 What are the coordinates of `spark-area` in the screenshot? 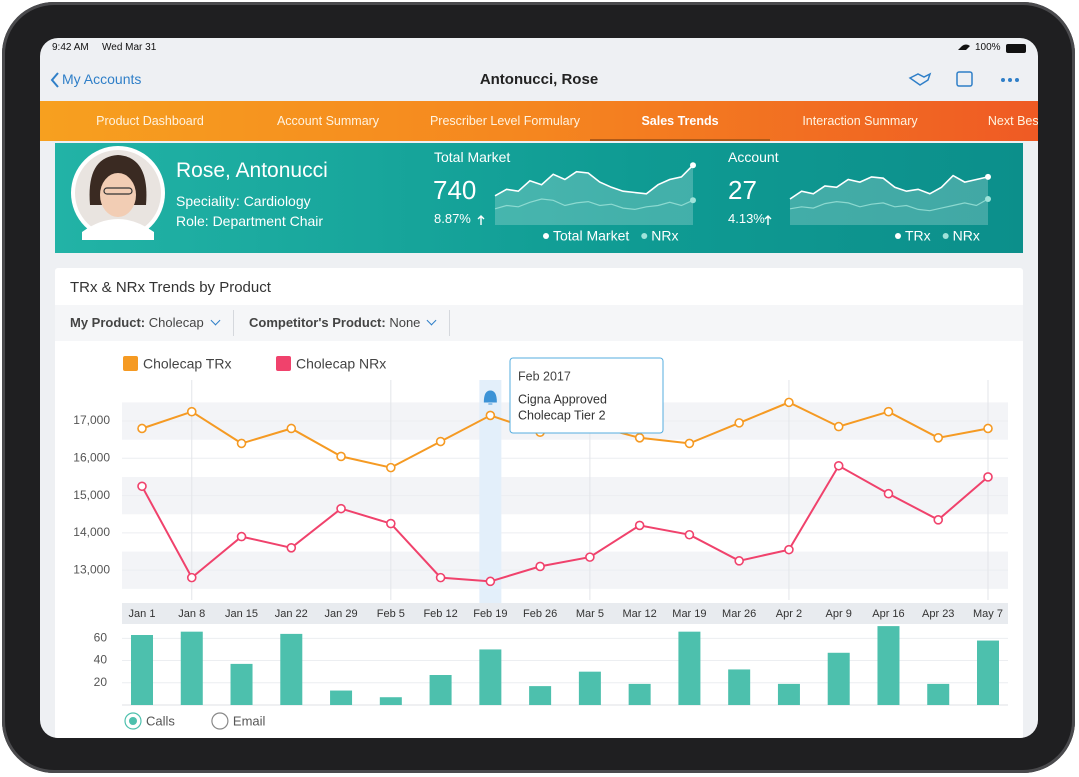 It's located at (594, 195).